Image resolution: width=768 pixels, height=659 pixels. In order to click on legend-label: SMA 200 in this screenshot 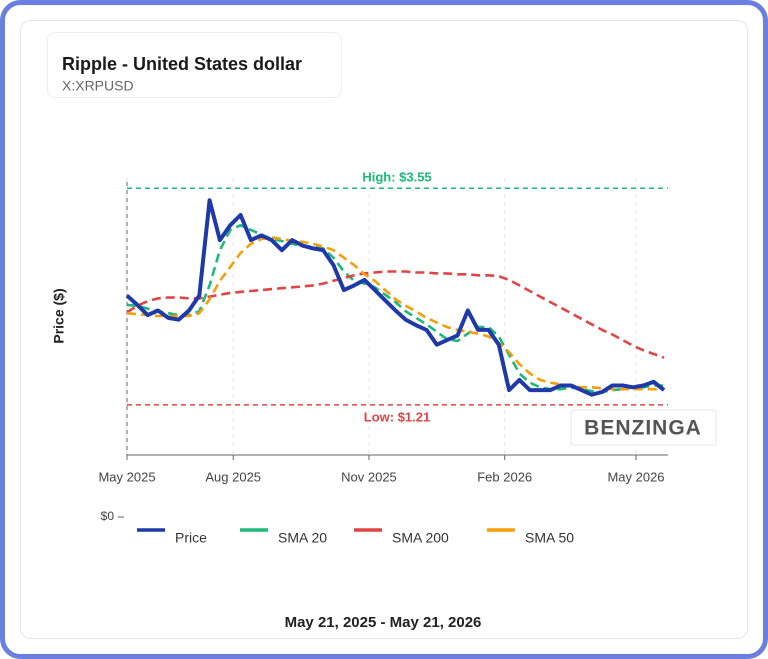, I will do `click(420, 538)`.